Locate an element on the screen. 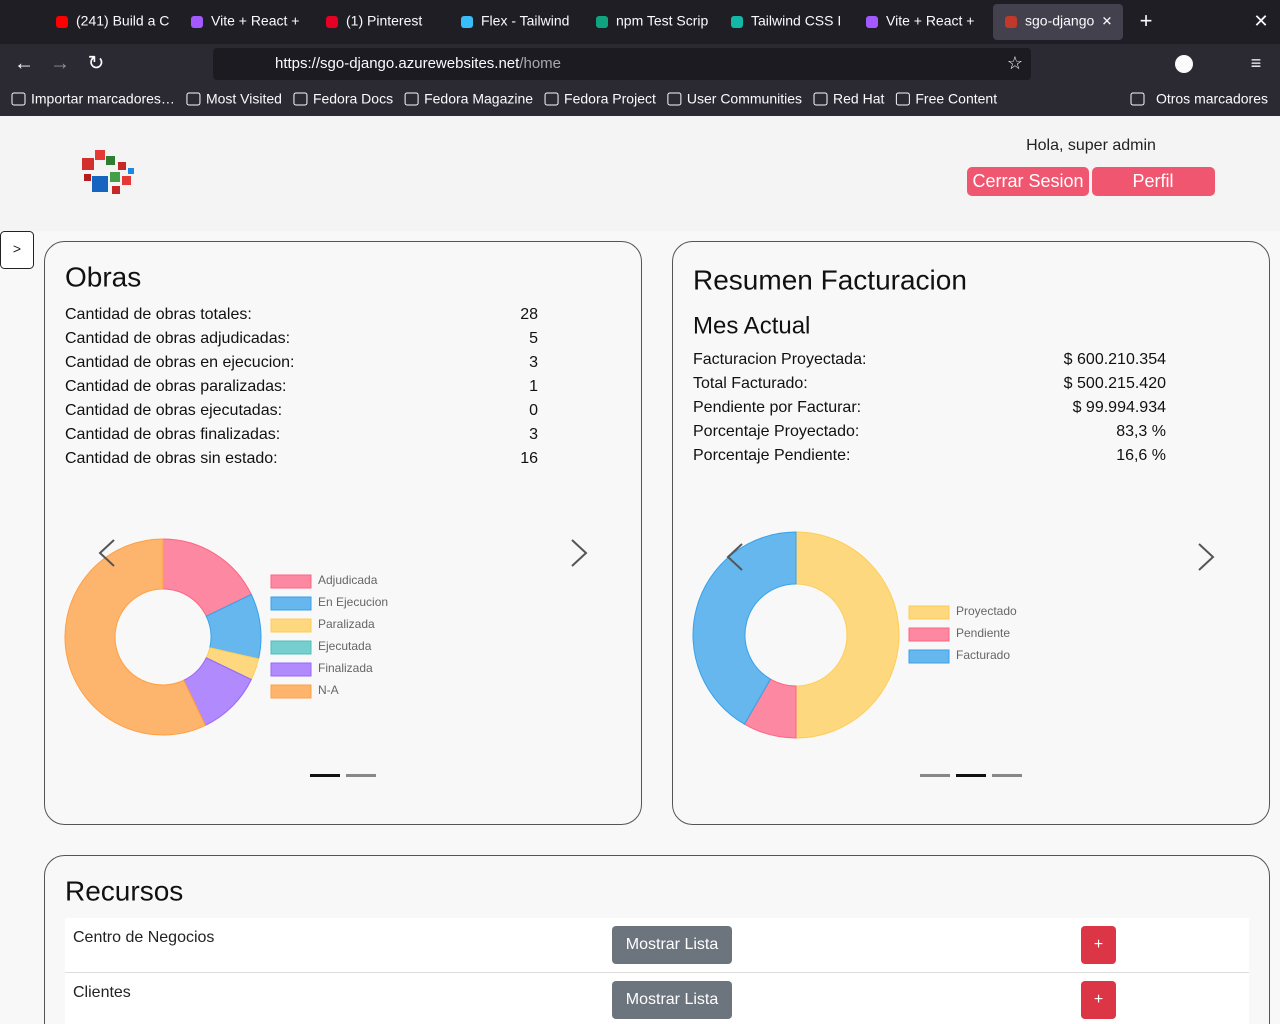 The width and height of the screenshot is (1280, 1024). row-value: 1 is located at coordinates (533, 386).